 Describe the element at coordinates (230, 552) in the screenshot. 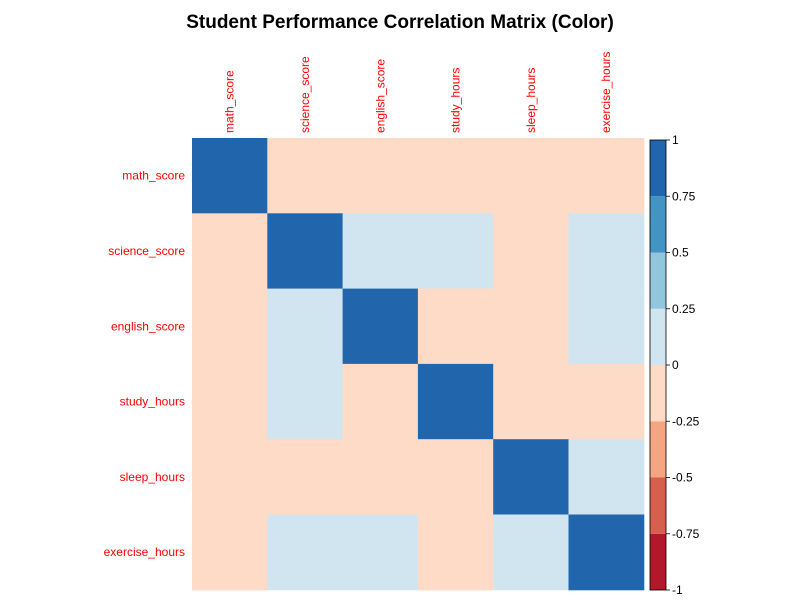

I see `heatmap-cell-exercise_hours-math_score` at that location.